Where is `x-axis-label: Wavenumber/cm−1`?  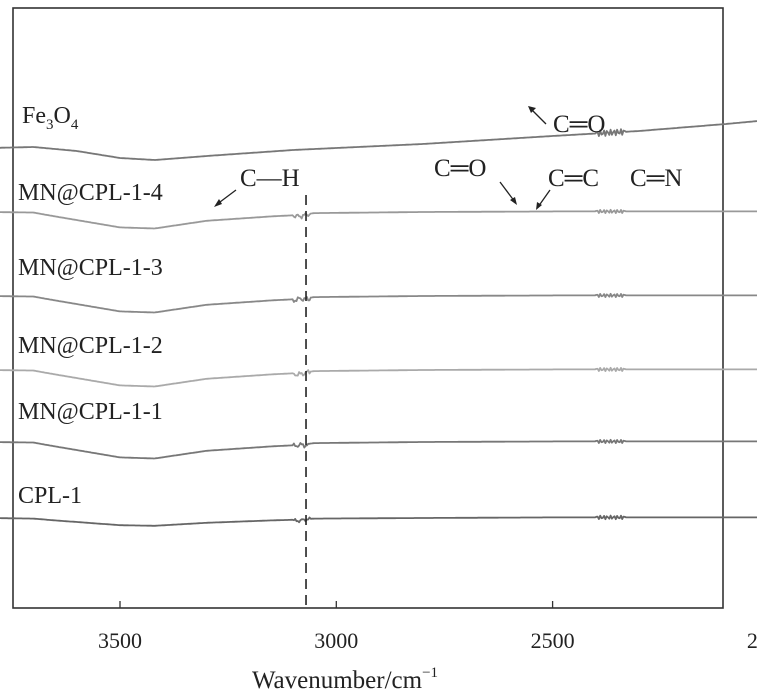 x-axis-label: Wavenumber/cm−1 is located at coordinates (345, 679).